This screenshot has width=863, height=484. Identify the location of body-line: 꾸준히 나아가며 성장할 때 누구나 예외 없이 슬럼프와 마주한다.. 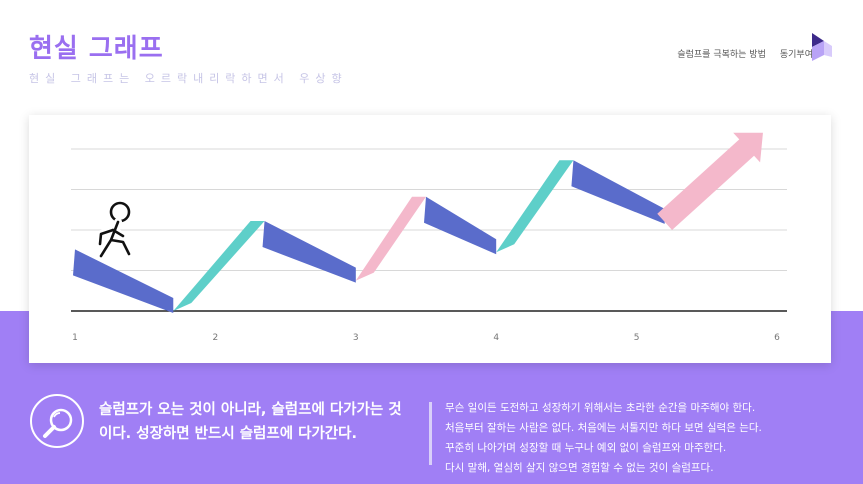
(586, 448).